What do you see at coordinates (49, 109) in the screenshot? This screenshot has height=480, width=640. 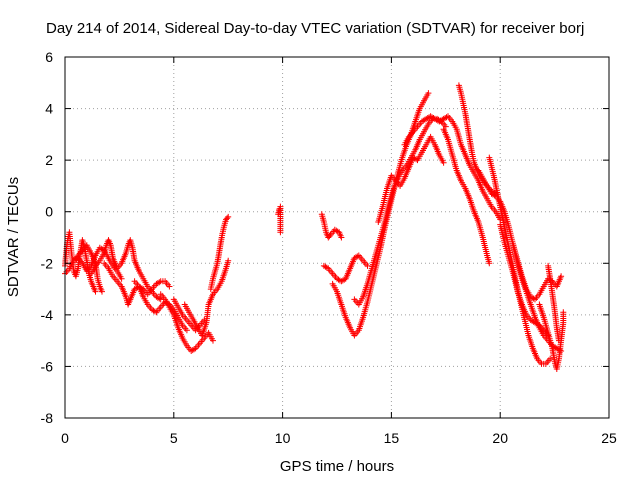 I see `y-tick-label: 4` at bounding box center [49, 109].